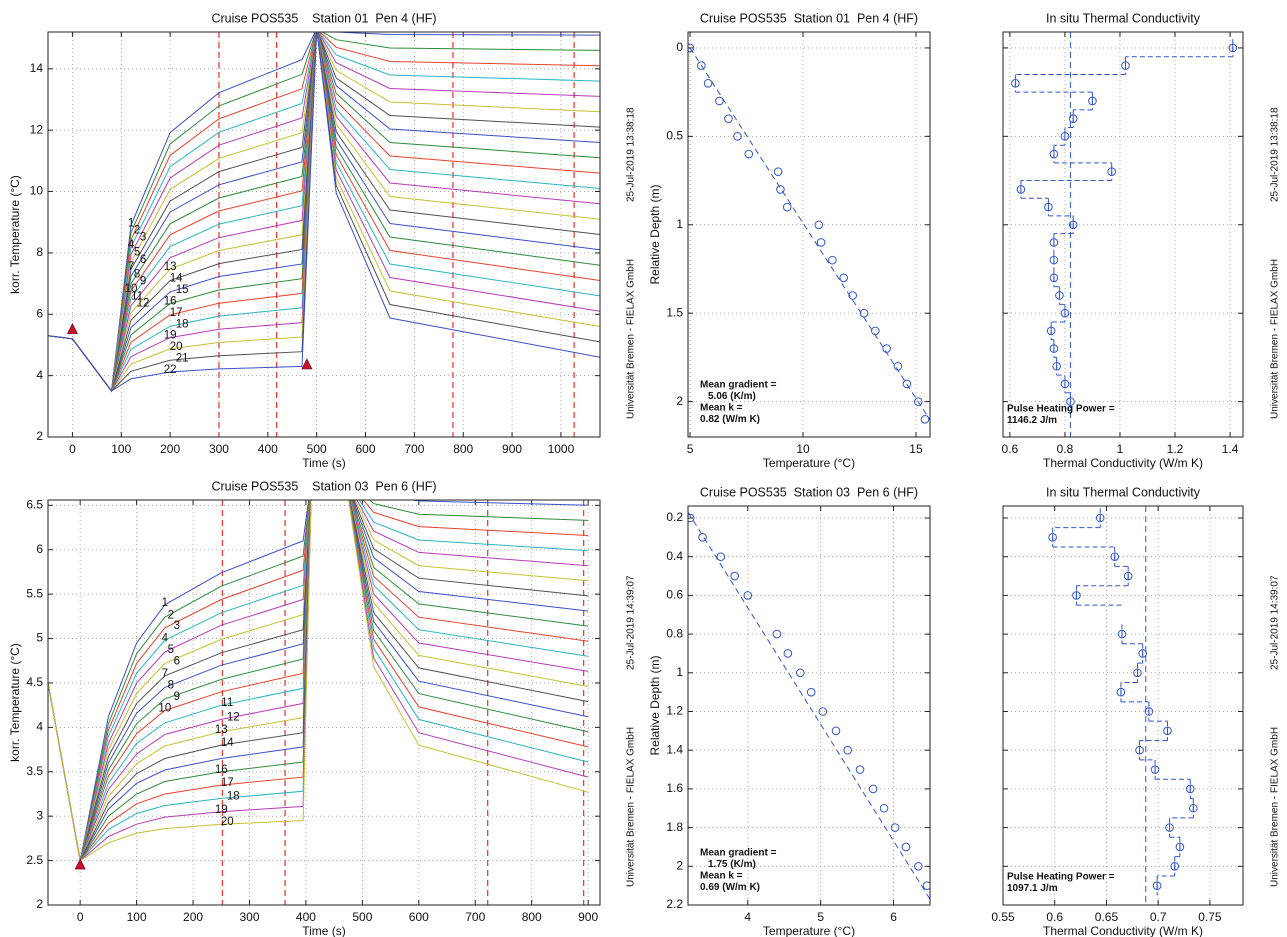 The width and height of the screenshot is (1287, 937). What do you see at coordinates (39, 638) in the screenshot?
I see `y-tick-label: 5` at bounding box center [39, 638].